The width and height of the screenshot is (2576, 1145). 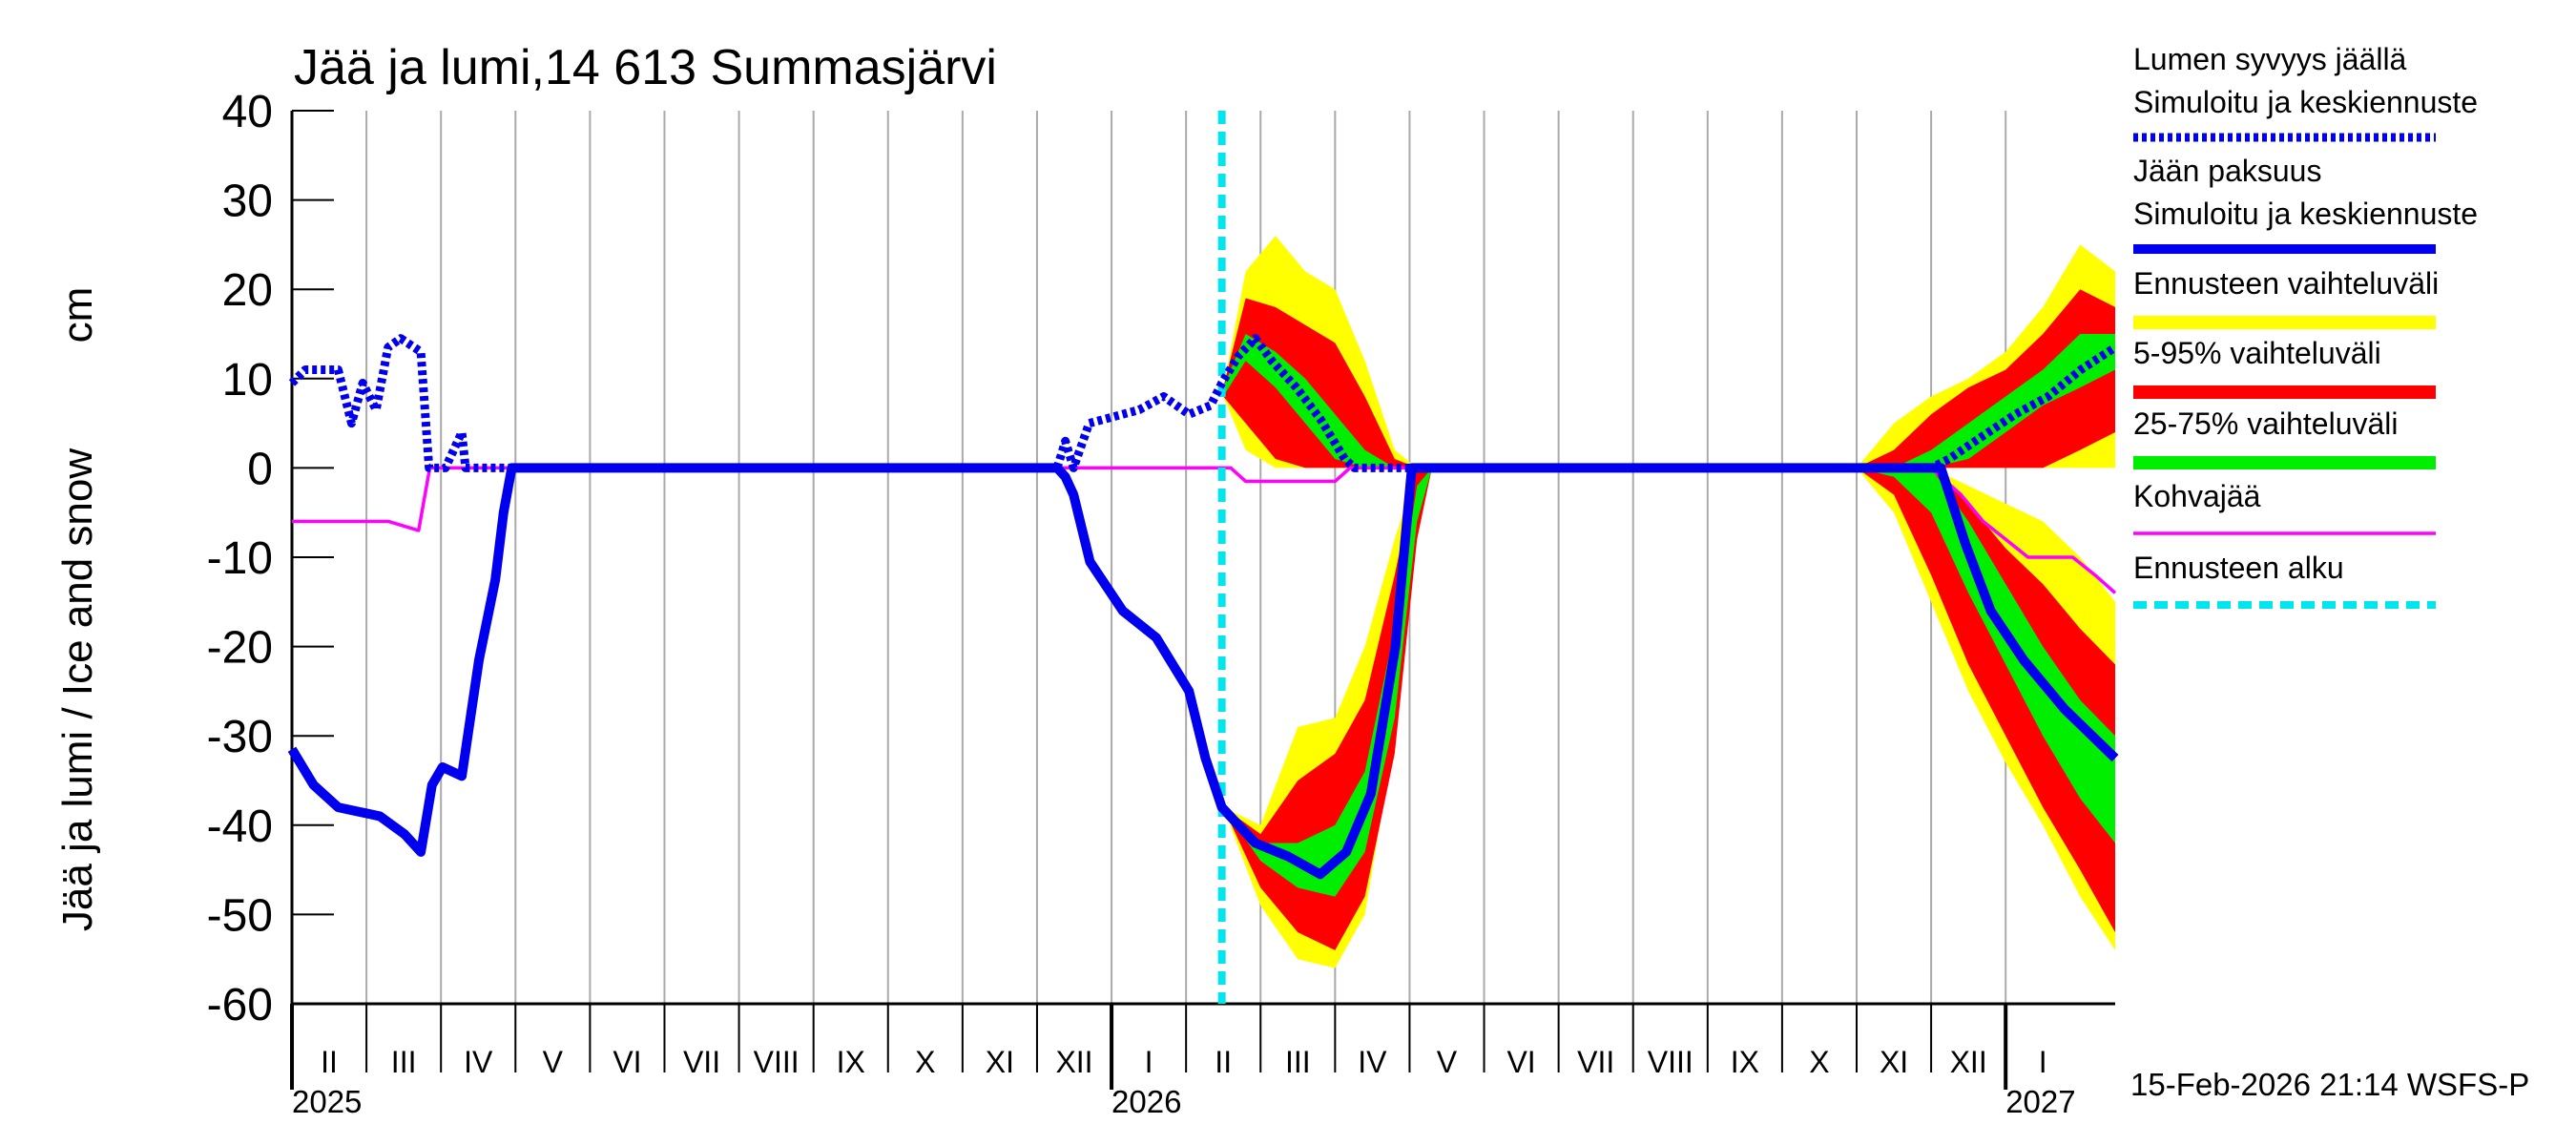 What do you see at coordinates (77, 689) in the screenshot?
I see `y-axis-label: Jää ja lumi / Ice and snow` at bounding box center [77, 689].